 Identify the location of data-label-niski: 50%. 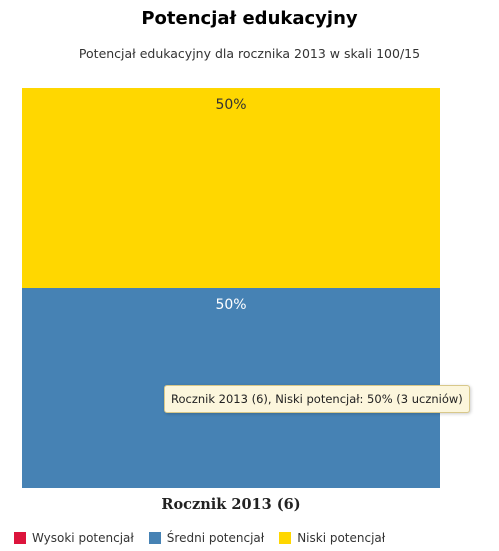
(230, 105).